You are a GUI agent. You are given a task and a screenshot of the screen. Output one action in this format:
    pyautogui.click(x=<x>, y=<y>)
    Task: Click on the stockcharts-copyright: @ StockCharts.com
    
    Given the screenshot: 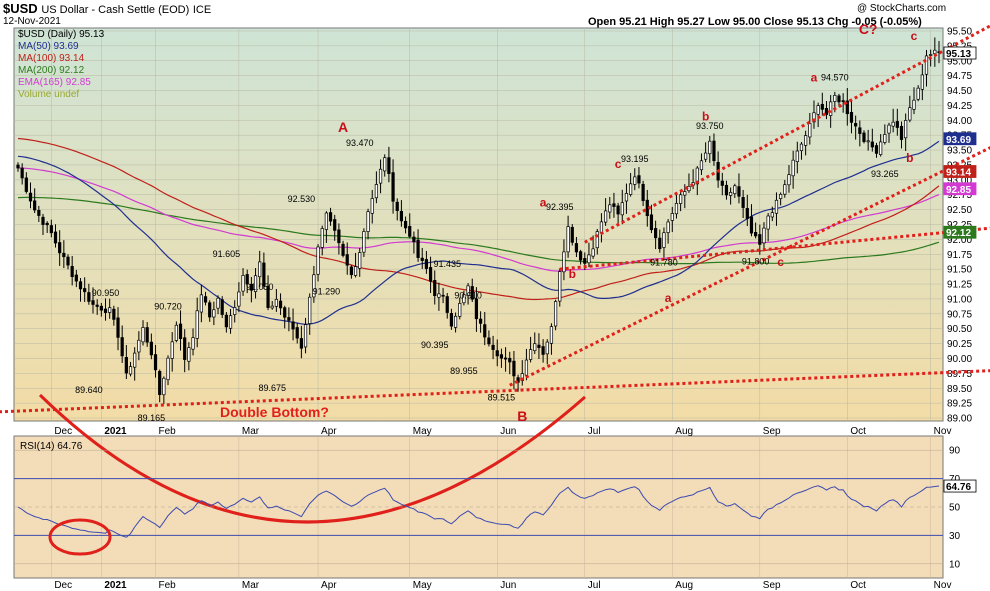 What is the action you would take?
    pyautogui.click(x=902, y=8)
    